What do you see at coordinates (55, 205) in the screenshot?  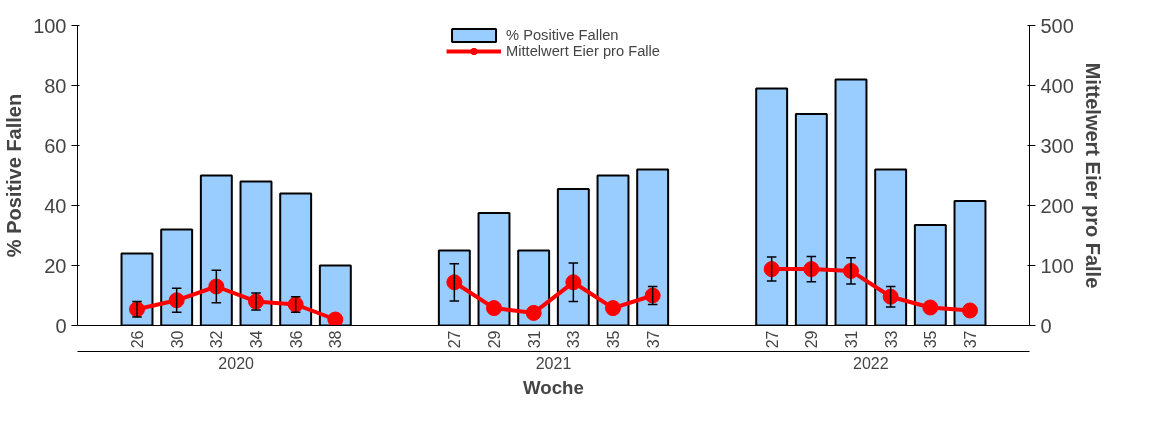 I see `y-tick-label: 40` at bounding box center [55, 205].